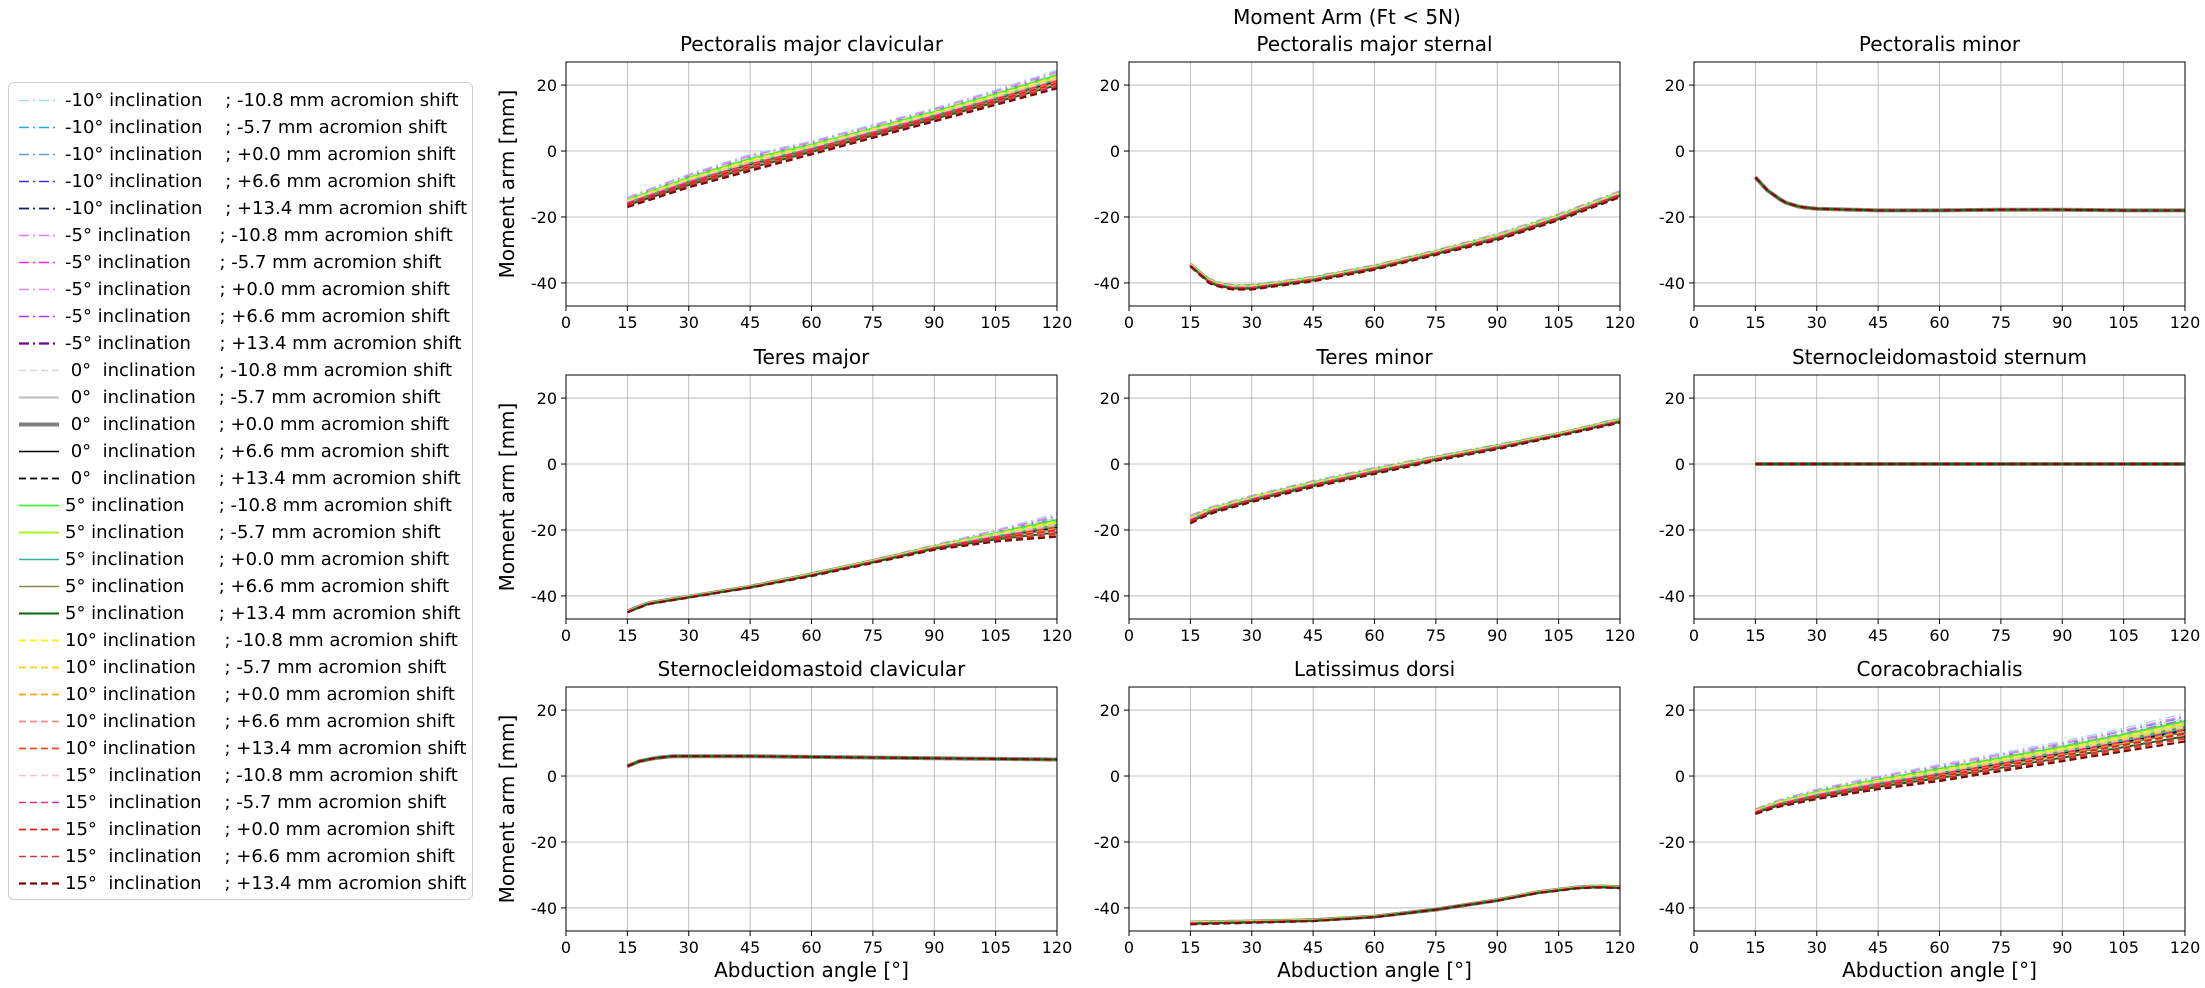  Describe the element at coordinates (257, 424) in the screenshot. I see `legend-label: 0° inclination ; +0.0 mm acromion shift` at that location.